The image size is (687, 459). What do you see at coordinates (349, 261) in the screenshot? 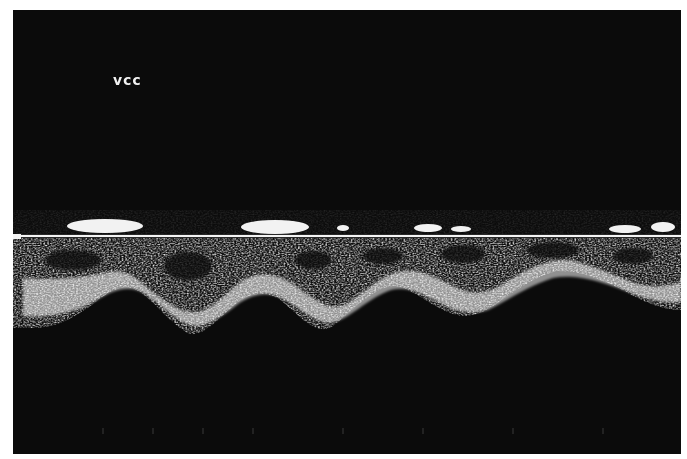
I see `band-dark-gaps` at bounding box center [349, 261].